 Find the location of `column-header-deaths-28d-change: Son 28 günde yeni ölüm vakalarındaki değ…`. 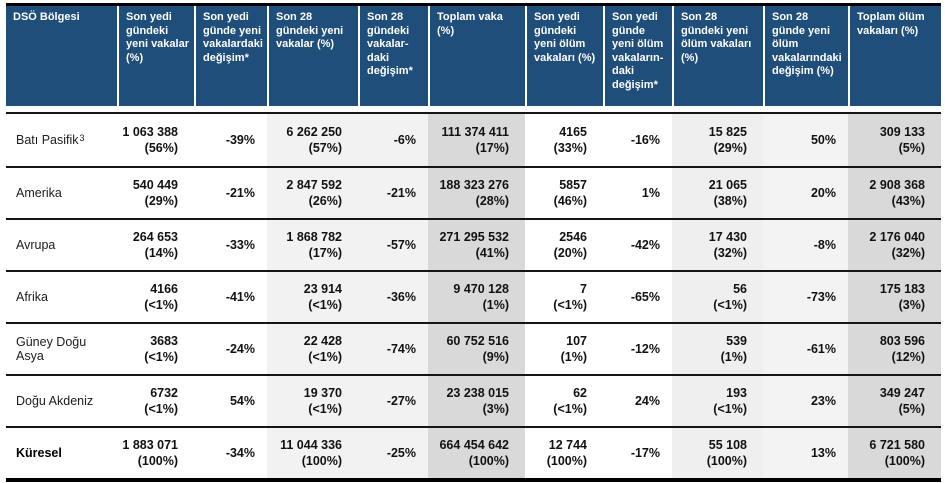

column-header-deaths-28d-change: Son 28 günde yeni ölüm vakalarındaki değ… is located at coordinates (805, 56).